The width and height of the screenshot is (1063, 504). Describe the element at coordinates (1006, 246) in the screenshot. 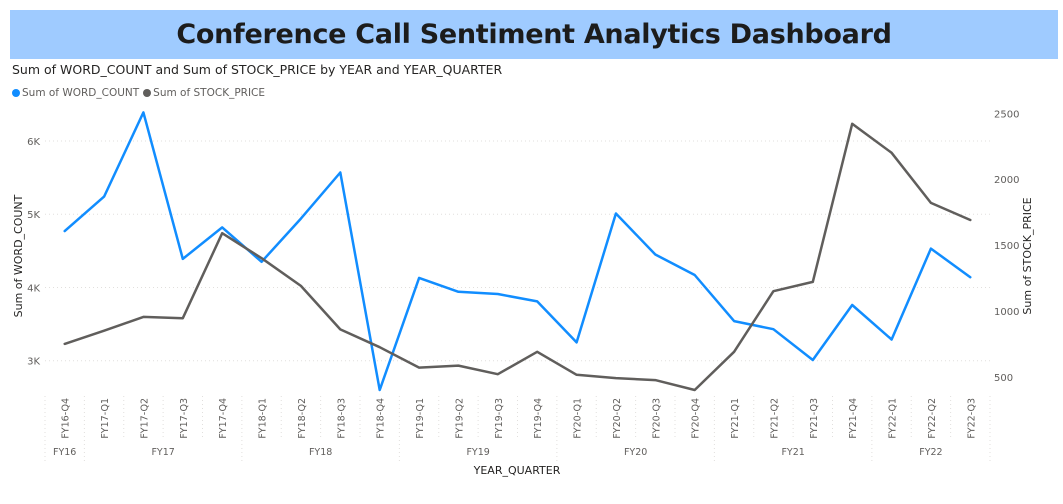

I see `y2-tick-label: 1500` at that location.